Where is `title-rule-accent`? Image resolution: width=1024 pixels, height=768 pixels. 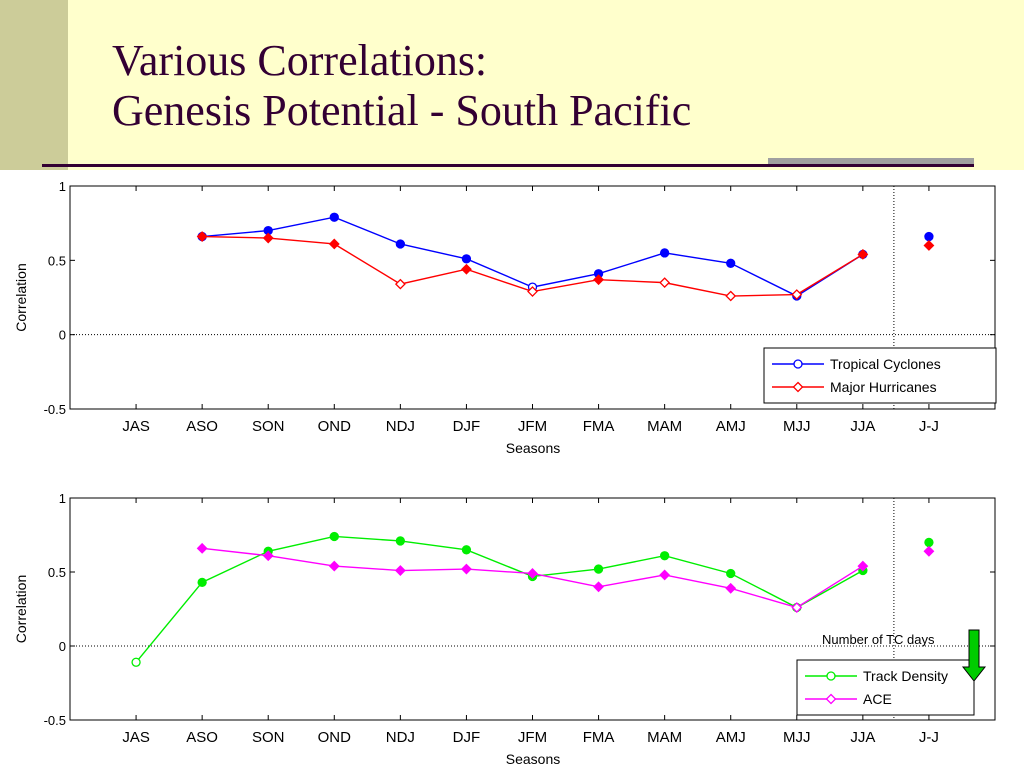
title-rule-accent is located at coordinates (871, 161).